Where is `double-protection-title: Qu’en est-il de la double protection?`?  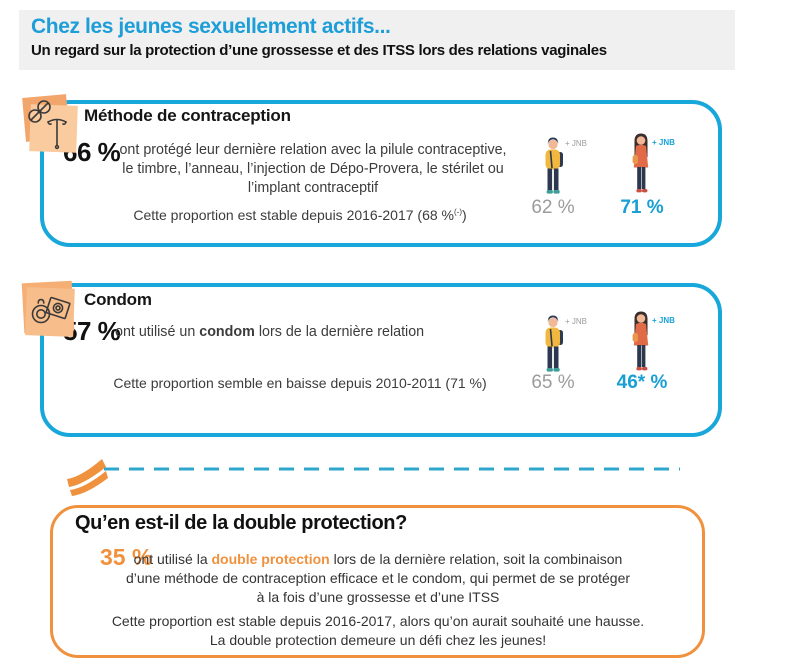
double-protection-title: Qu’en est-il de la double protection? is located at coordinates (241, 523).